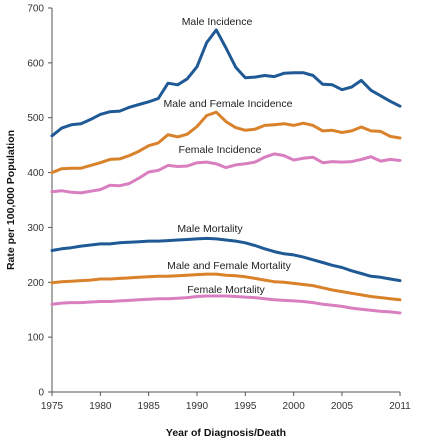 The width and height of the screenshot is (436, 442). Describe the element at coordinates (35, 228) in the screenshot. I see `y-tick-label: 300` at that location.